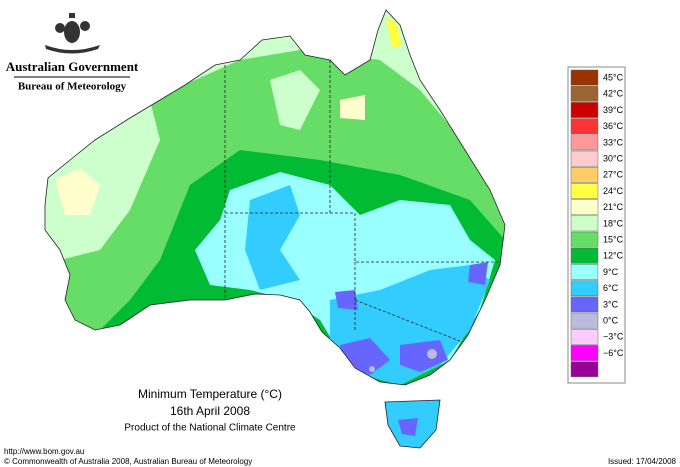 Image resolution: width=680 pixels, height=467 pixels. I want to click on map-title: Minimum Temperature (°C), so click(210, 394).